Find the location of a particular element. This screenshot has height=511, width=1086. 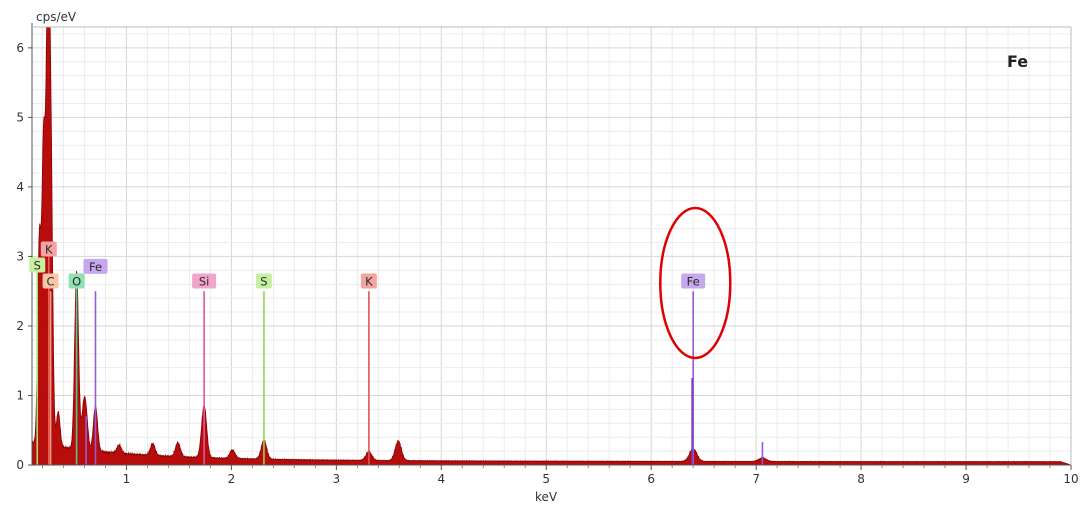

x-tick-label: 5 is located at coordinates (546, 479).